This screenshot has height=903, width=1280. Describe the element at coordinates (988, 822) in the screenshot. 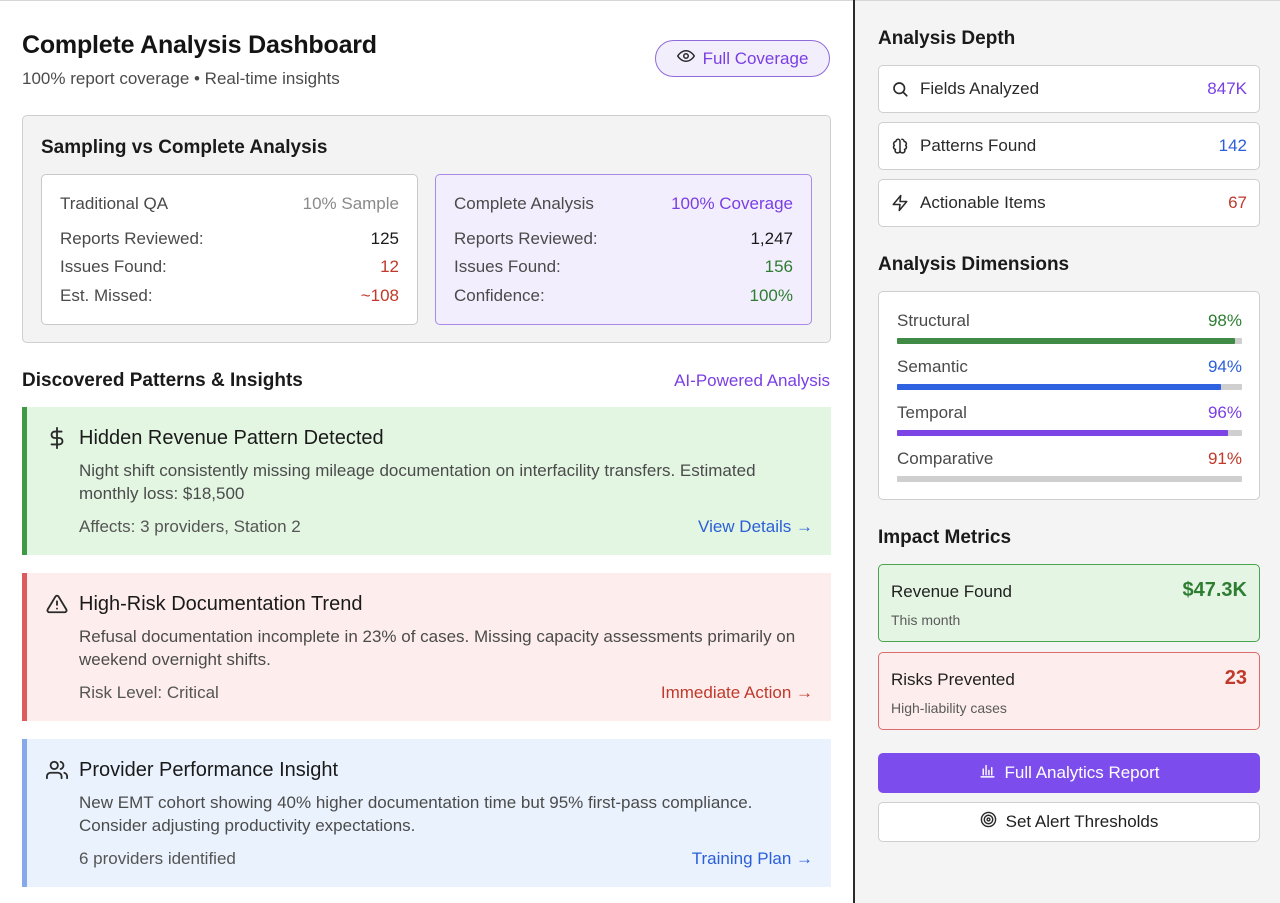

I see `target-icon` at that location.